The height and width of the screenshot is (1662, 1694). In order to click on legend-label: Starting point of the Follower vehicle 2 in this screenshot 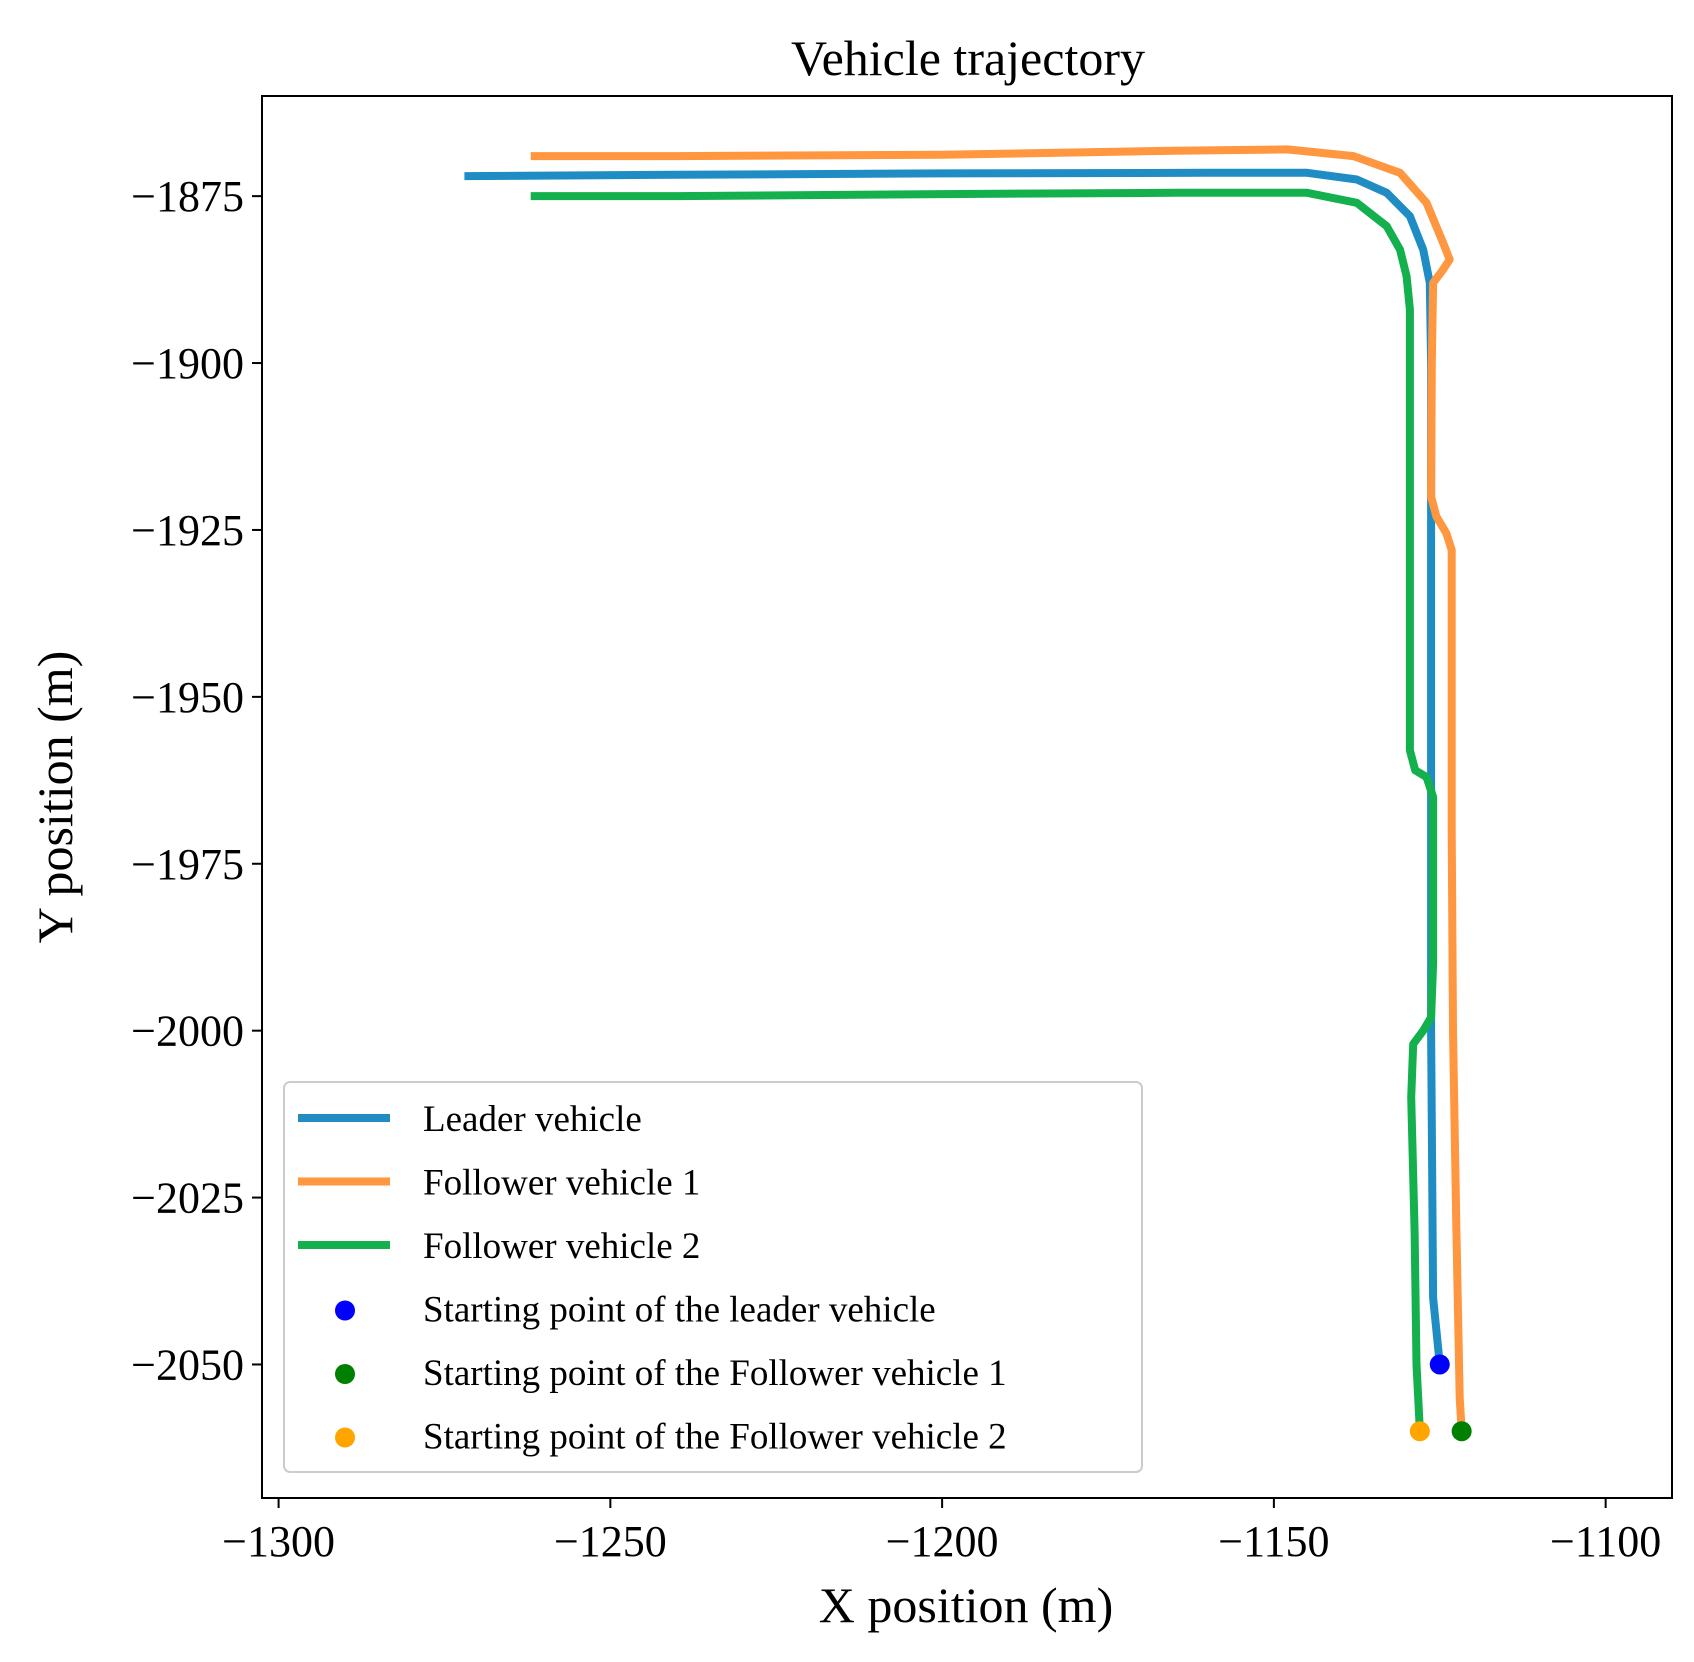, I will do `click(715, 1437)`.